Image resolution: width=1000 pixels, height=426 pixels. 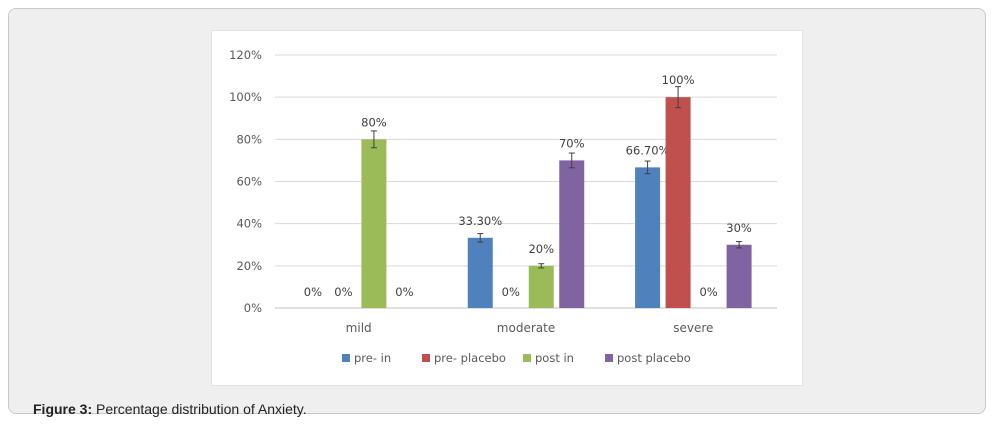 I want to click on data-label: 33.30%, so click(x=480, y=221).